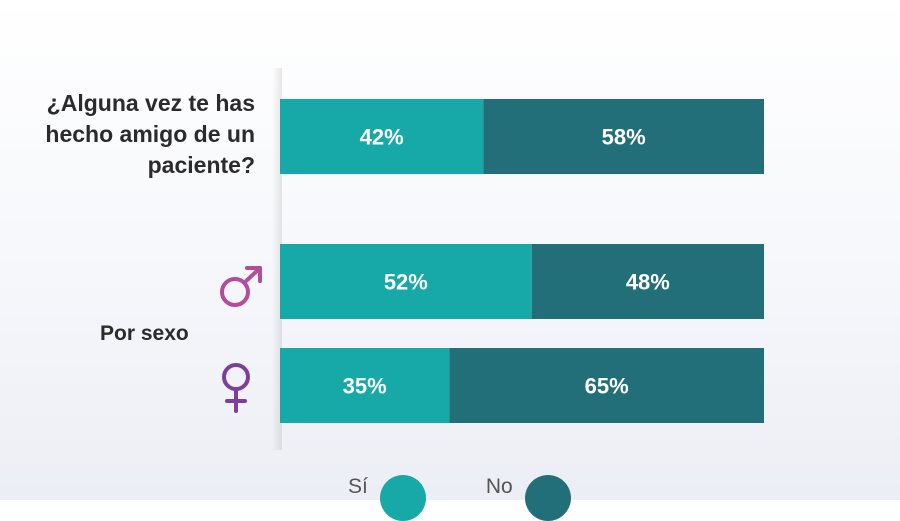 The height and width of the screenshot is (521, 900). I want to click on legend-label-no: No, so click(499, 486).